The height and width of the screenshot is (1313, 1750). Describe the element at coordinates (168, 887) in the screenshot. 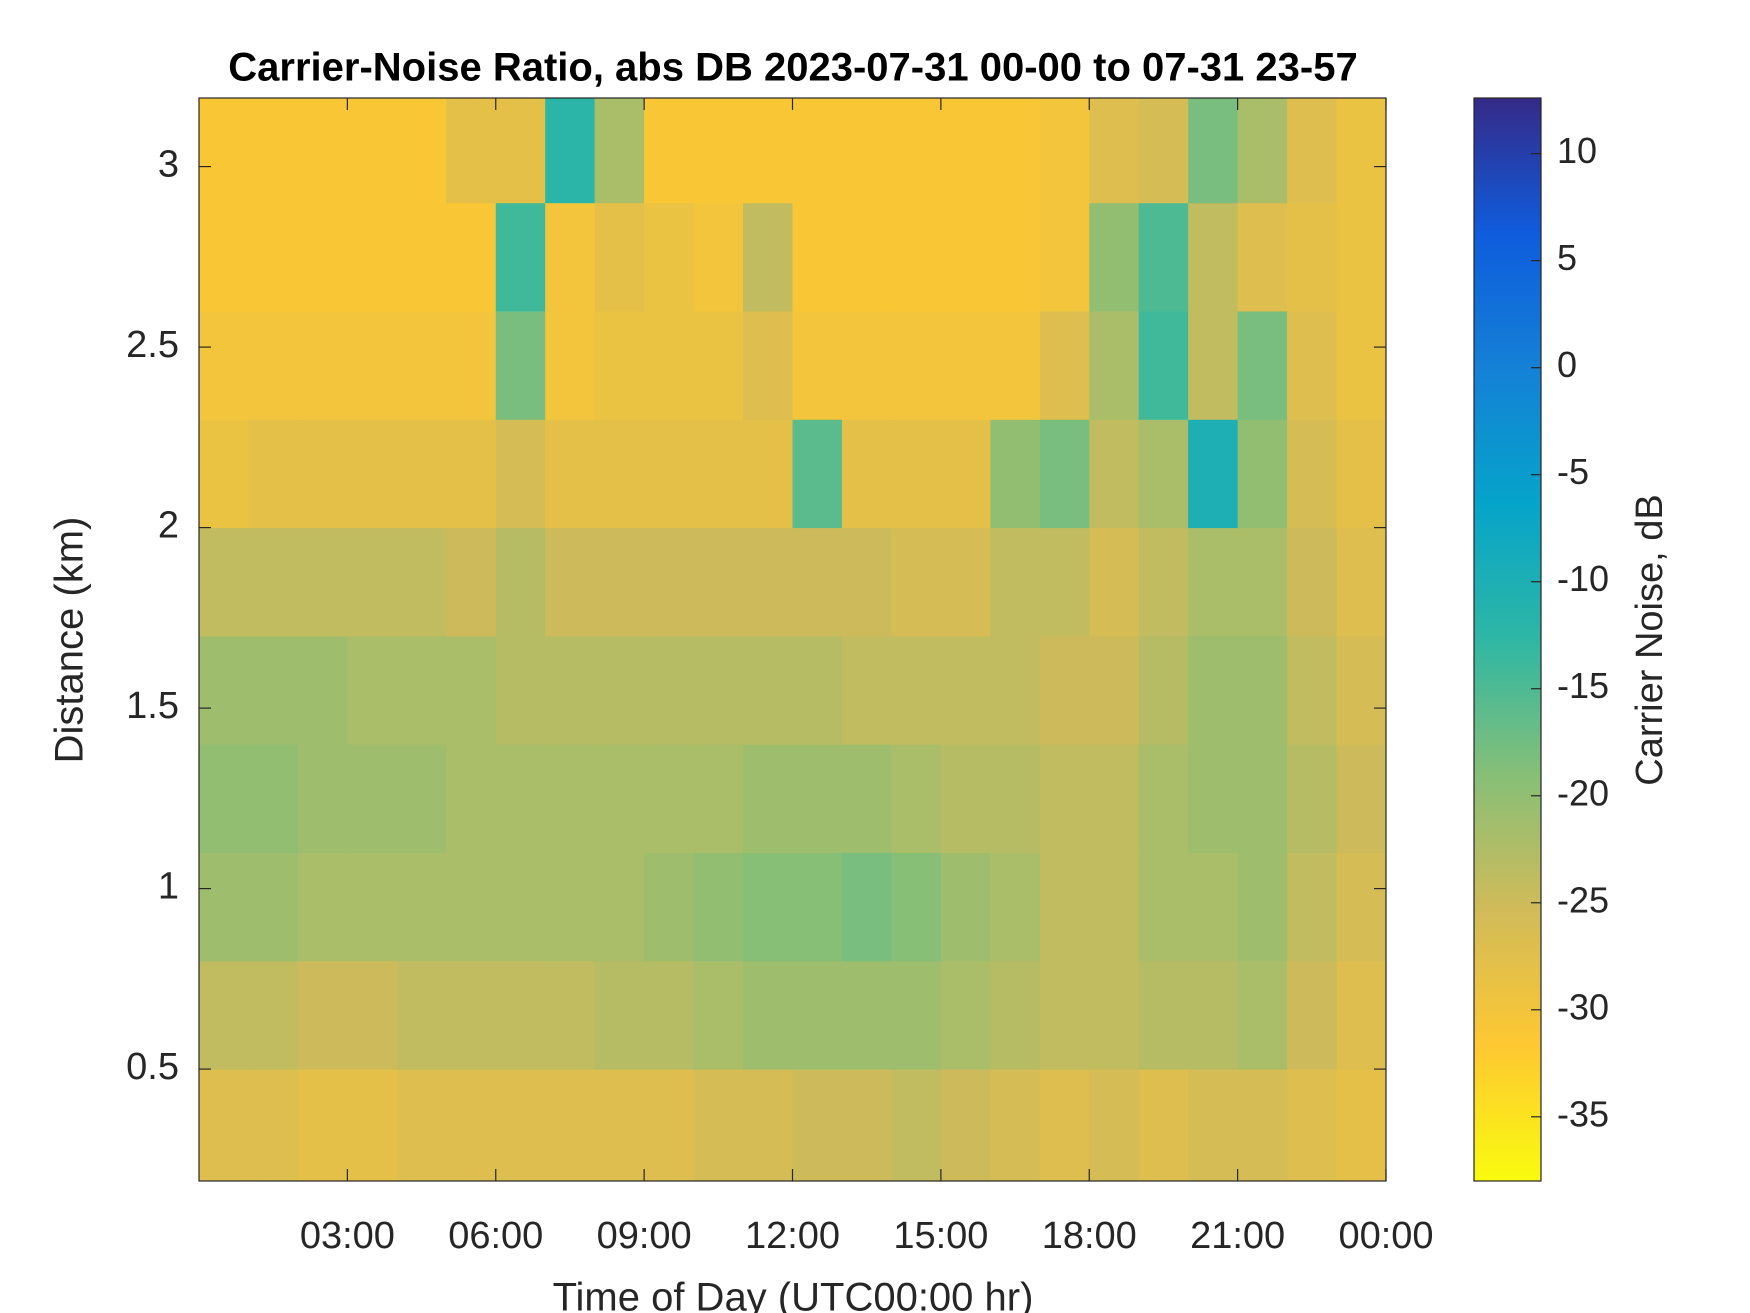

I see `y-tick-label: 1` at that location.